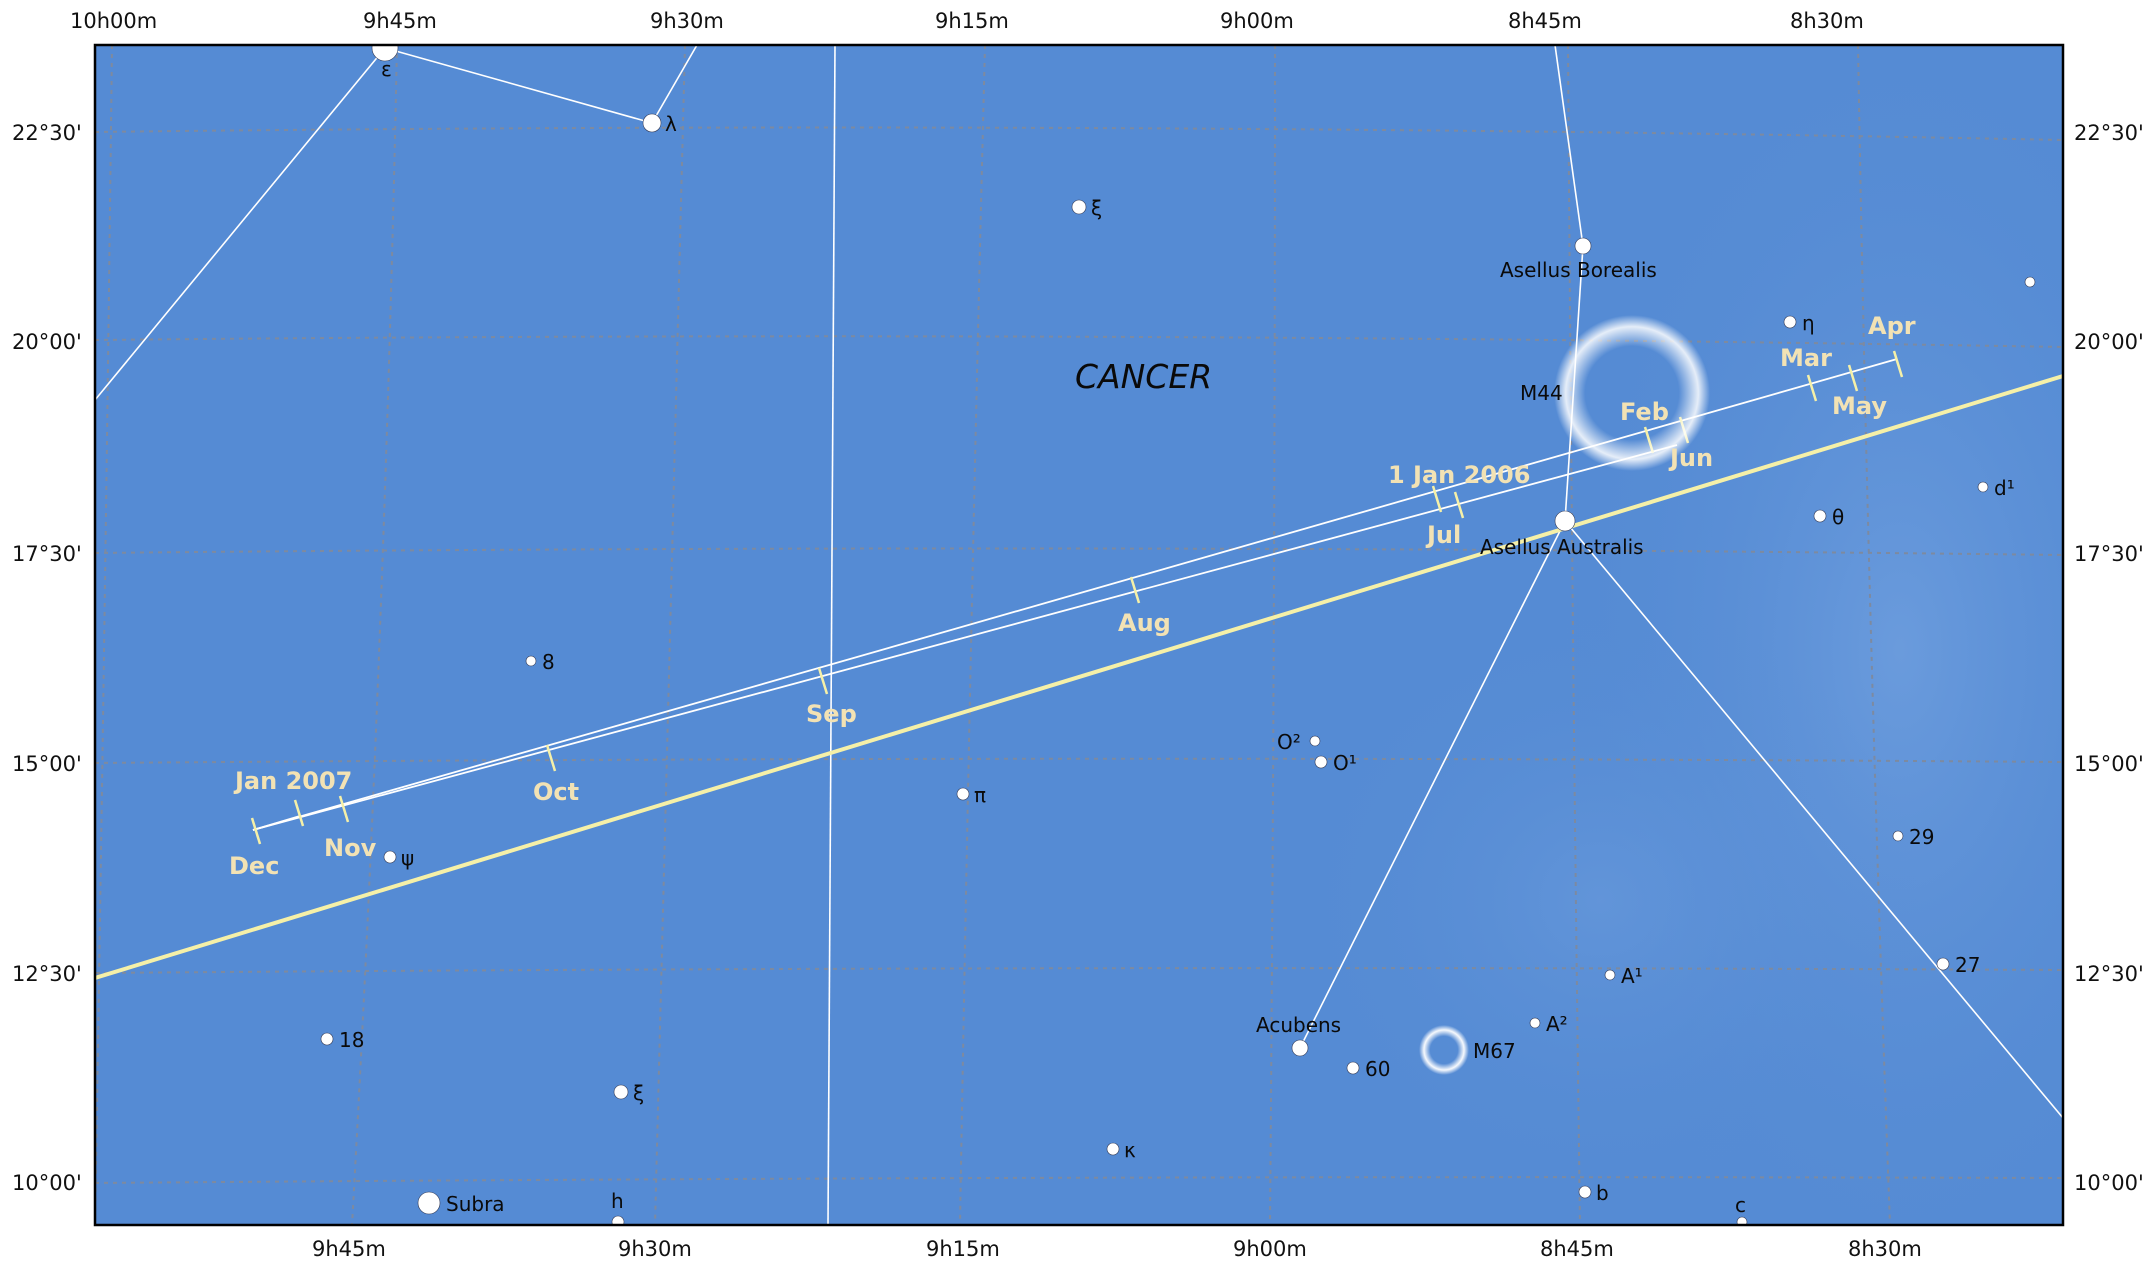 Image resolution: width=2148 pixels, height=1264 pixels. Describe the element at coordinates (1983, 487) in the screenshot. I see `star-d1` at that location.